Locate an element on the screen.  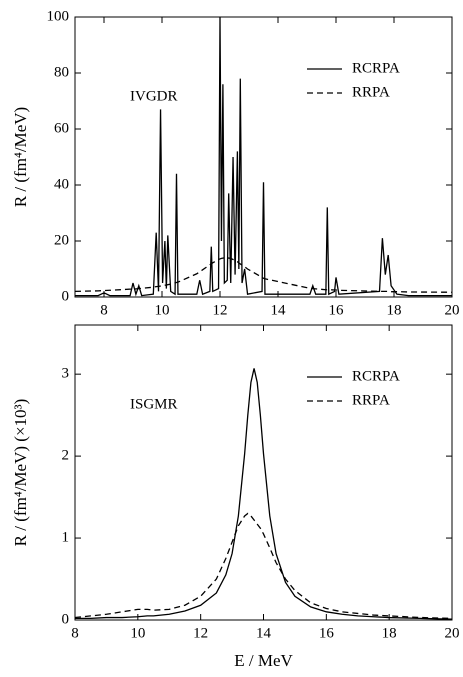
y-tick-label: 60 is located at coordinates (61, 128).